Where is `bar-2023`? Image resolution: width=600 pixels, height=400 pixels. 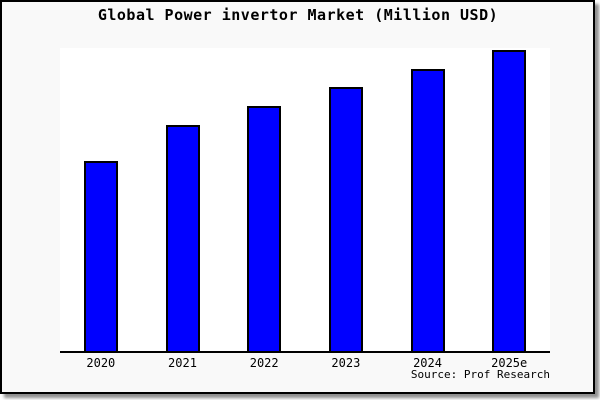 bar-2023 is located at coordinates (345, 218).